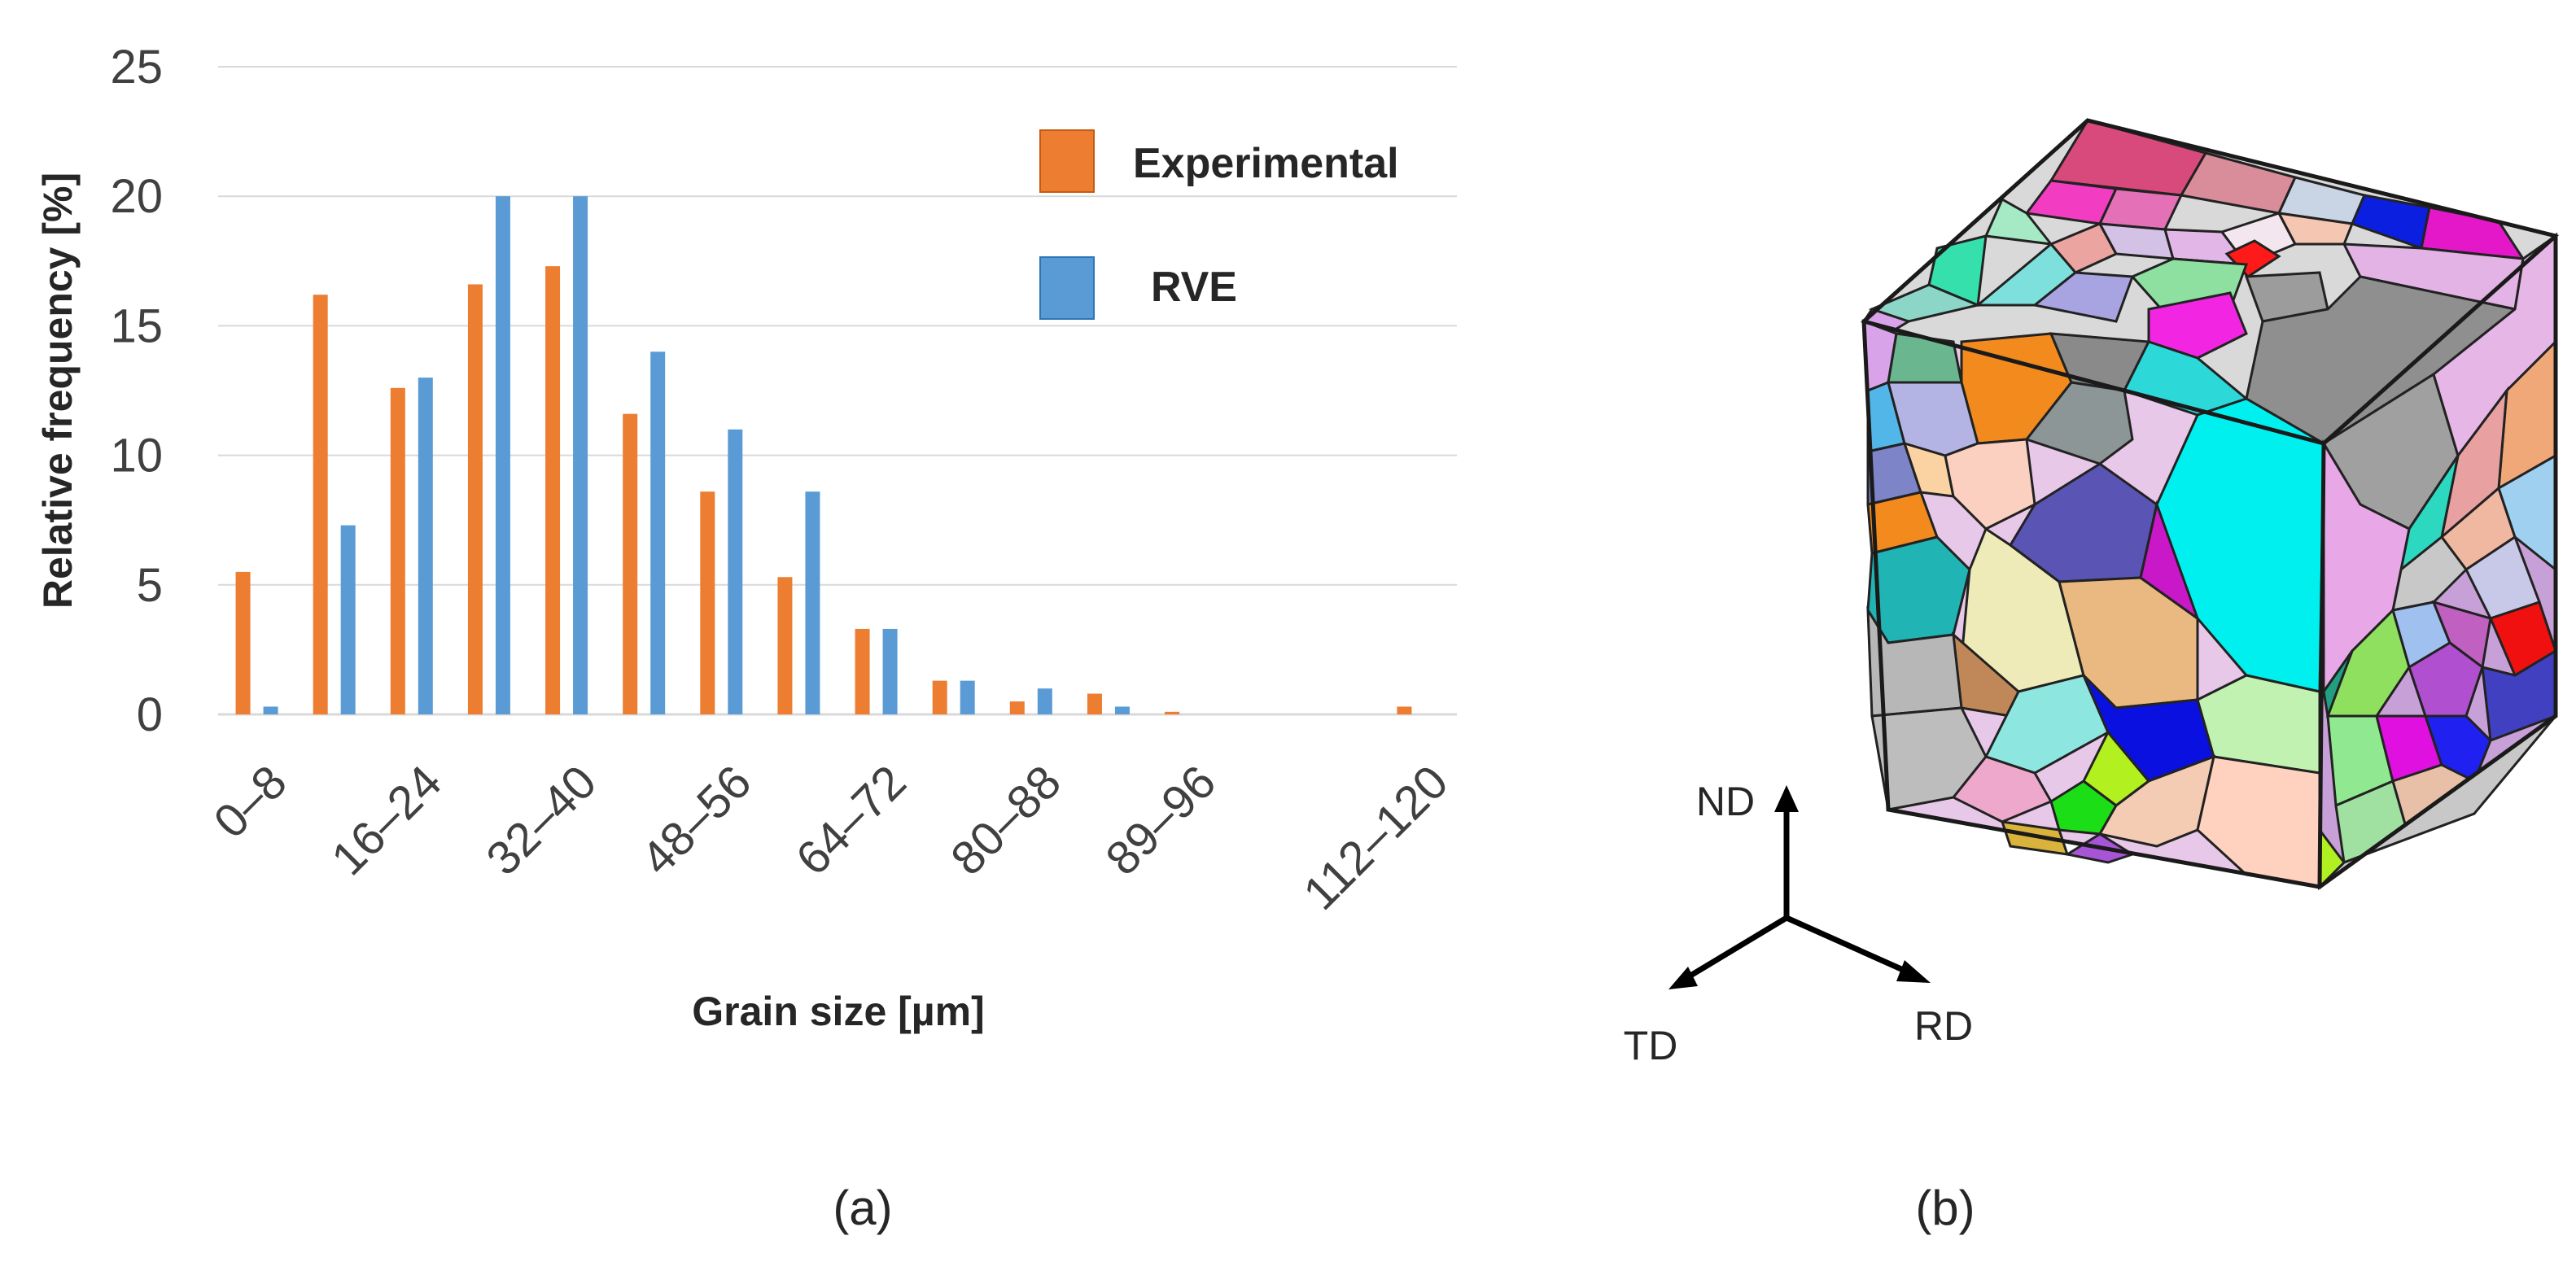 The width and height of the screenshot is (2576, 1262). I want to click on bar-rve-40–48, so click(658, 533).